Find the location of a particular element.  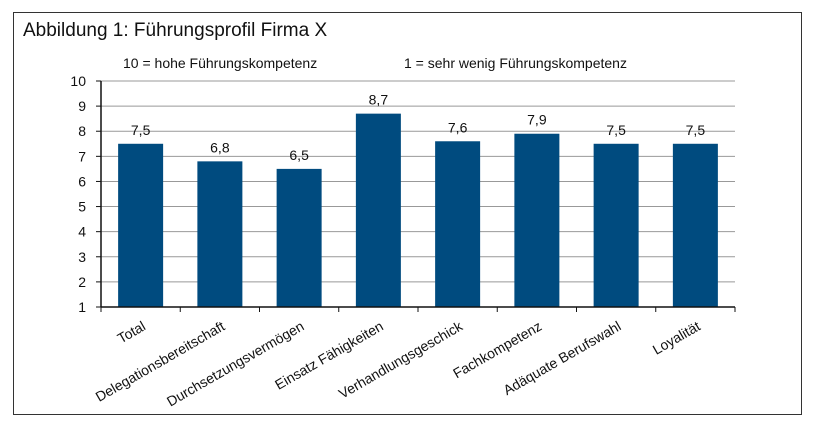

data-label: 7,6 is located at coordinates (458, 127).